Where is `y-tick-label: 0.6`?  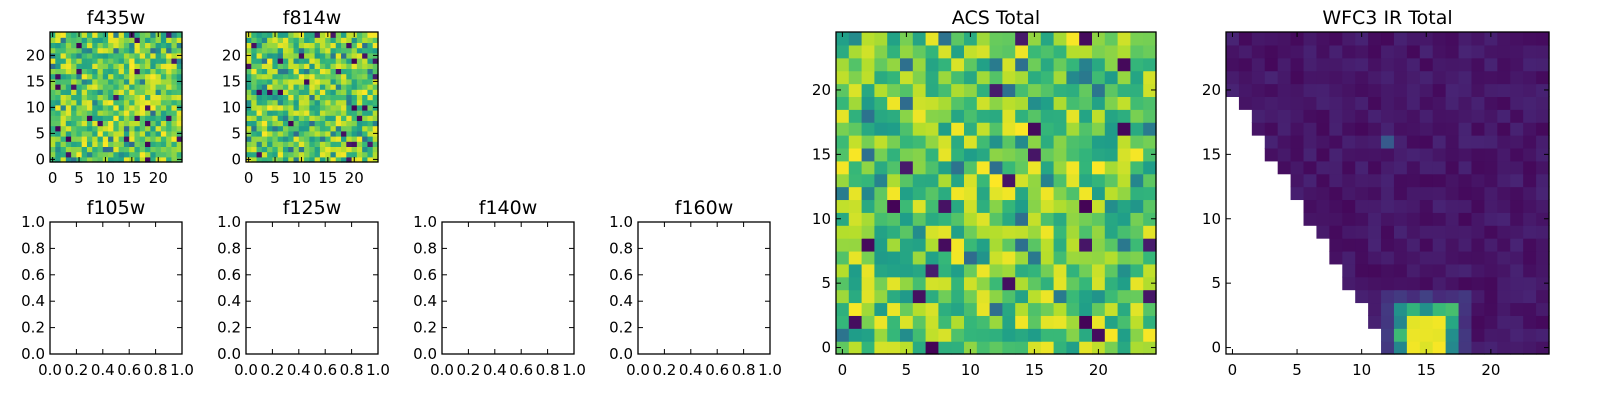
y-tick-label: 0.6 is located at coordinates (621, 275).